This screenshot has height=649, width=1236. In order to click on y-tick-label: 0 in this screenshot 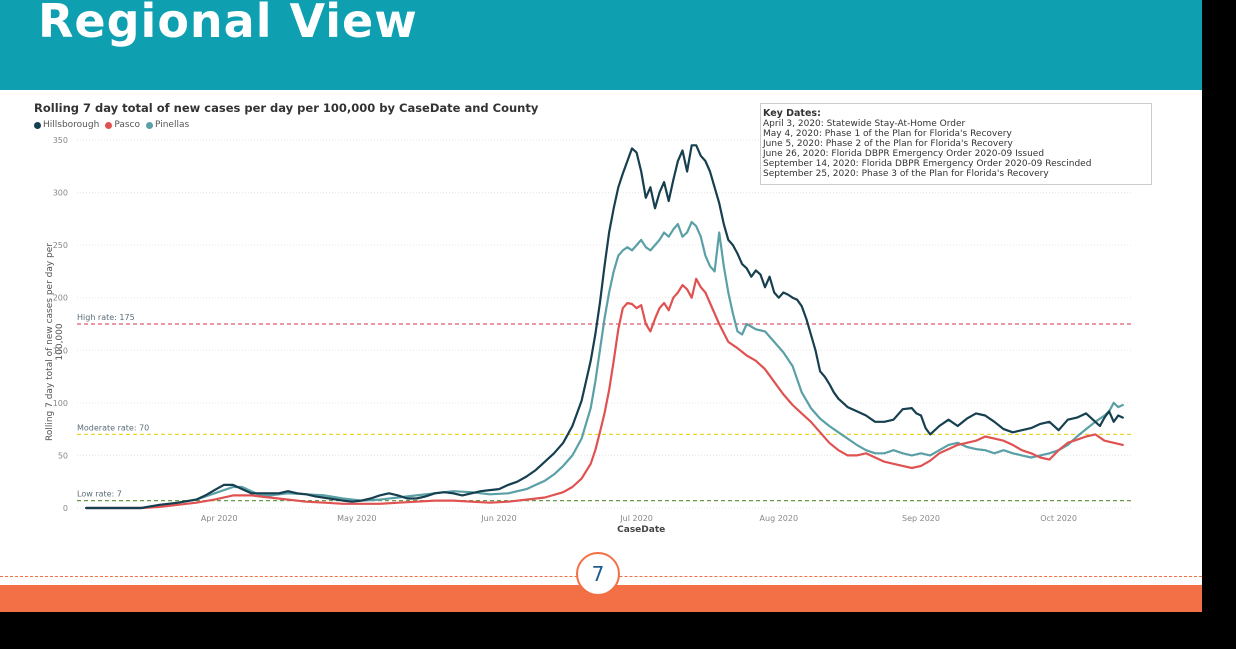, I will do `click(65, 508)`.